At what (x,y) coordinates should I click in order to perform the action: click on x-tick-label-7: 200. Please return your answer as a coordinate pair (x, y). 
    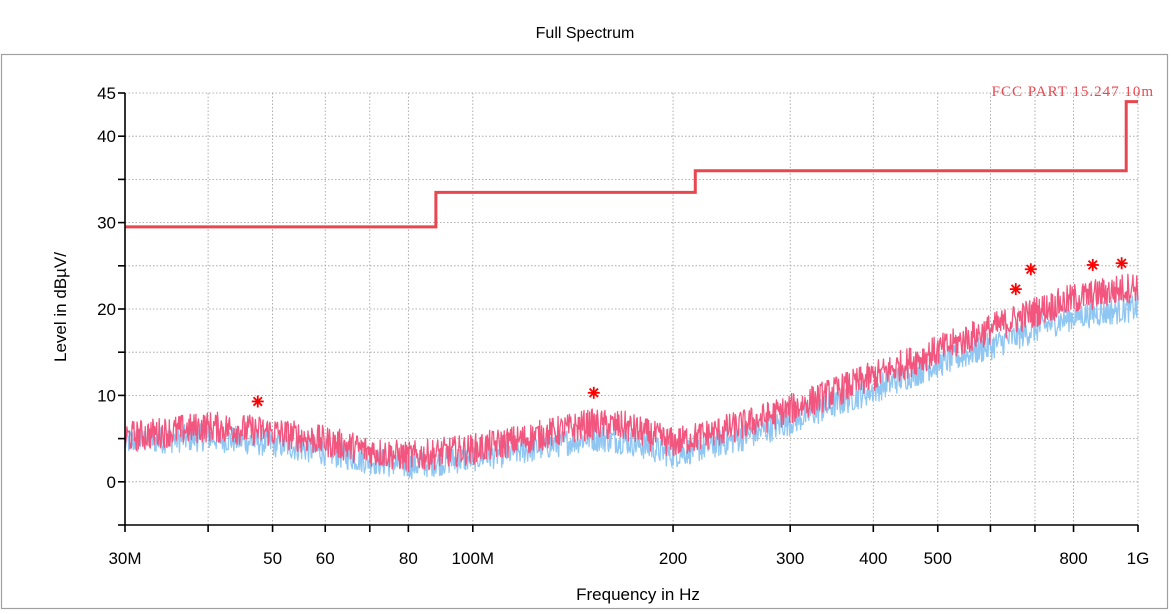
    Looking at the image, I should click on (673, 558).